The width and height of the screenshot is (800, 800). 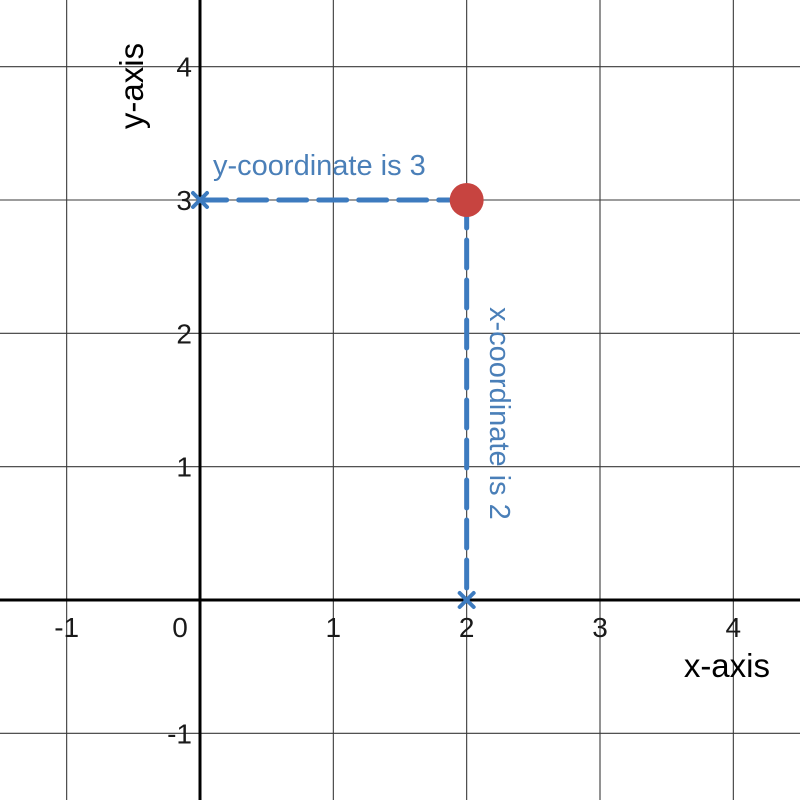 I want to click on x-tick-label: 1, so click(x=334, y=627).